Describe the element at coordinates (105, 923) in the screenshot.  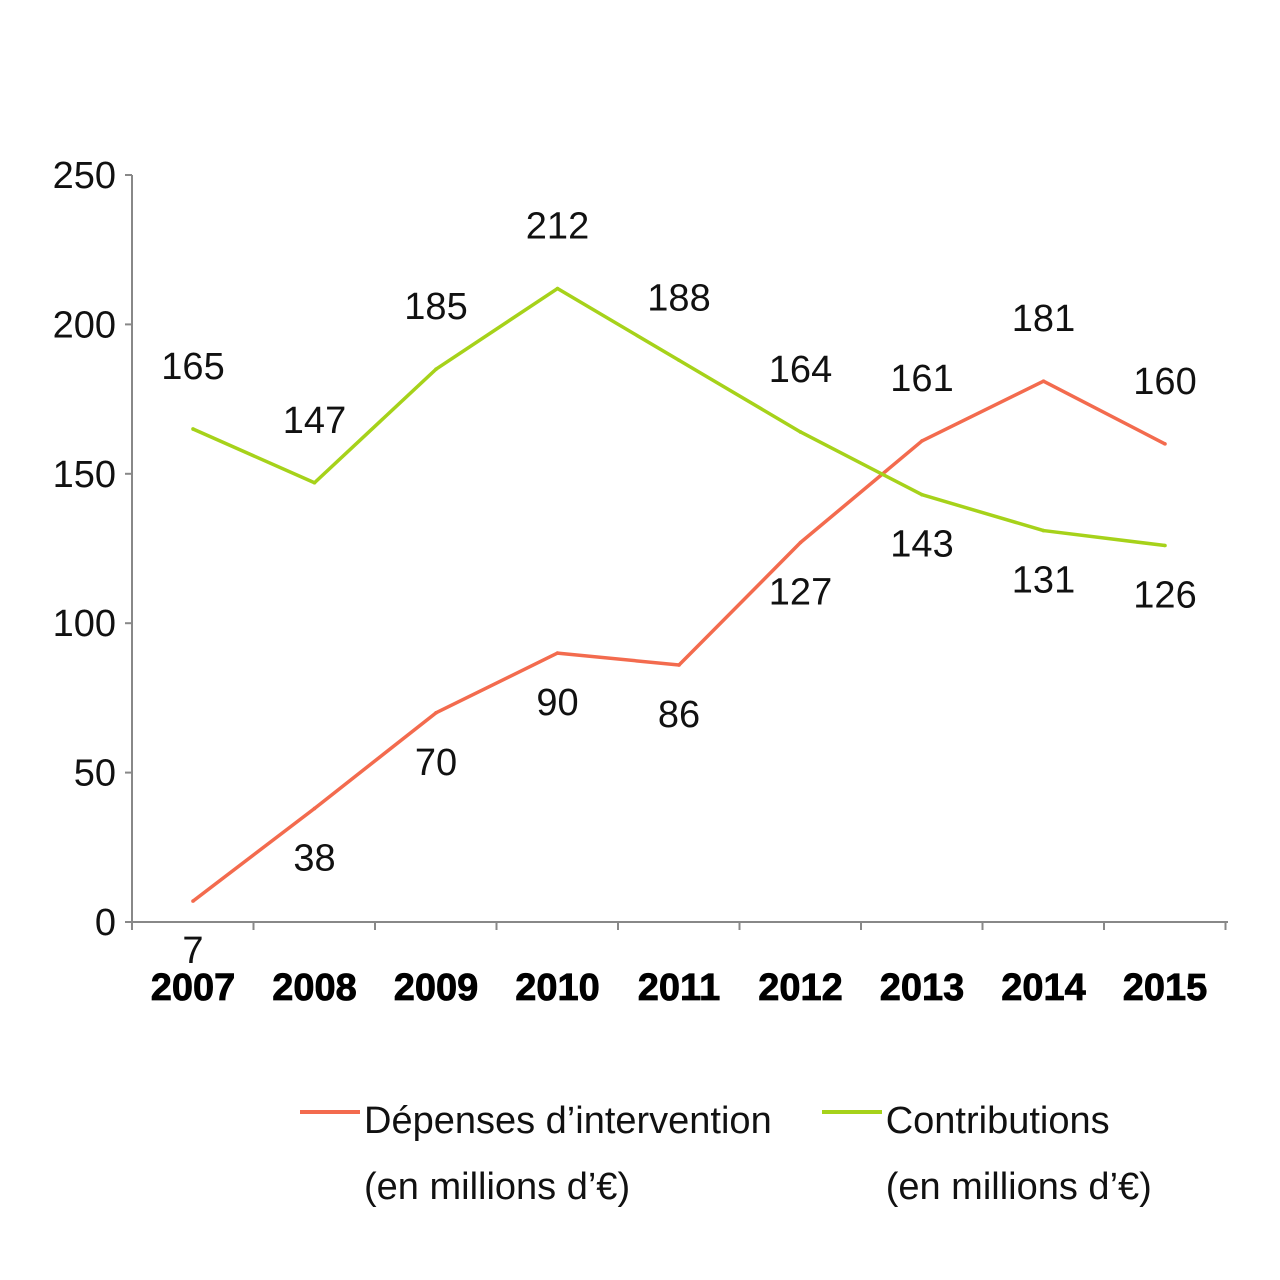
I see `y-tick-label: 0` at that location.